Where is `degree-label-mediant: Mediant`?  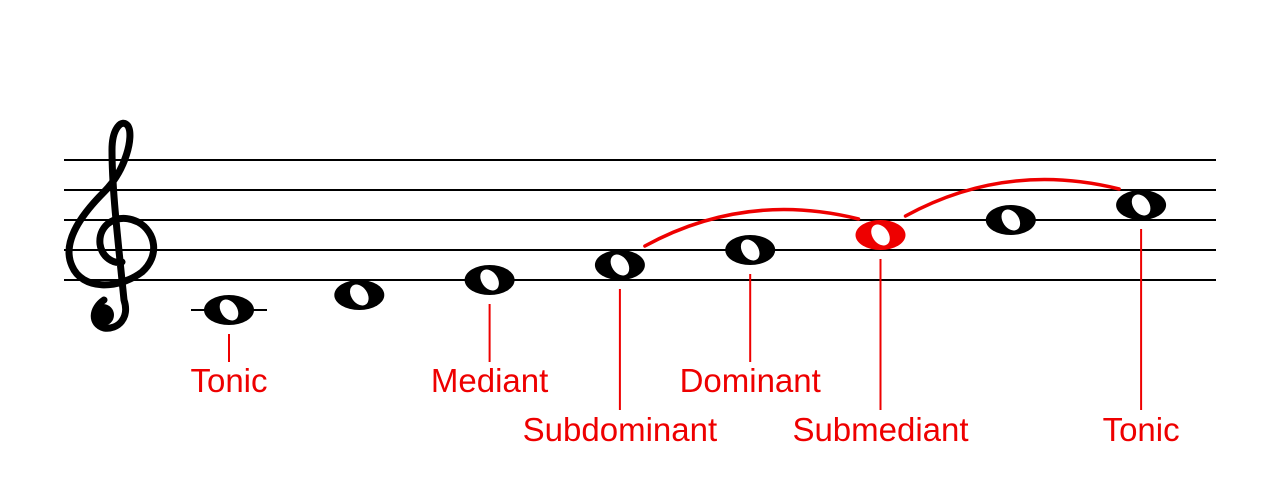 degree-label-mediant: Mediant is located at coordinates (489, 380).